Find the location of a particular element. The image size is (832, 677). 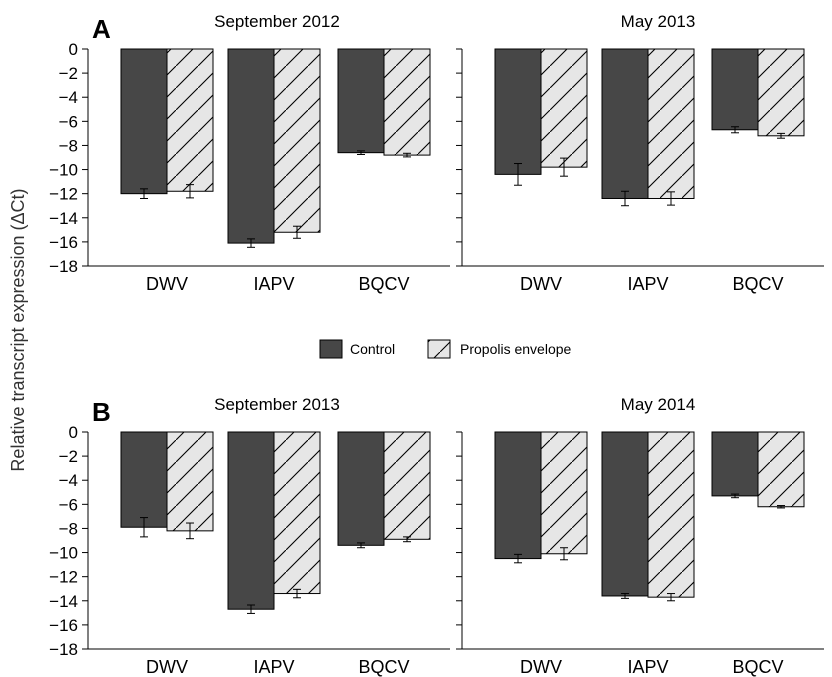

panel-title: September 2013 is located at coordinates (277, 404).